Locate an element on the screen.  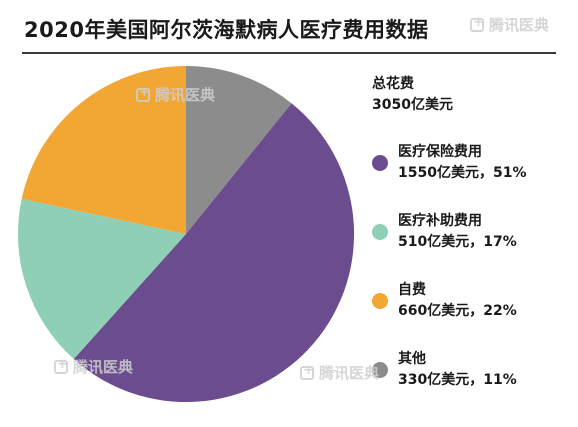
chart-title: 2020年美国阿尔茨海默病人医疗费用数据 is located at coordinates (226, 30).